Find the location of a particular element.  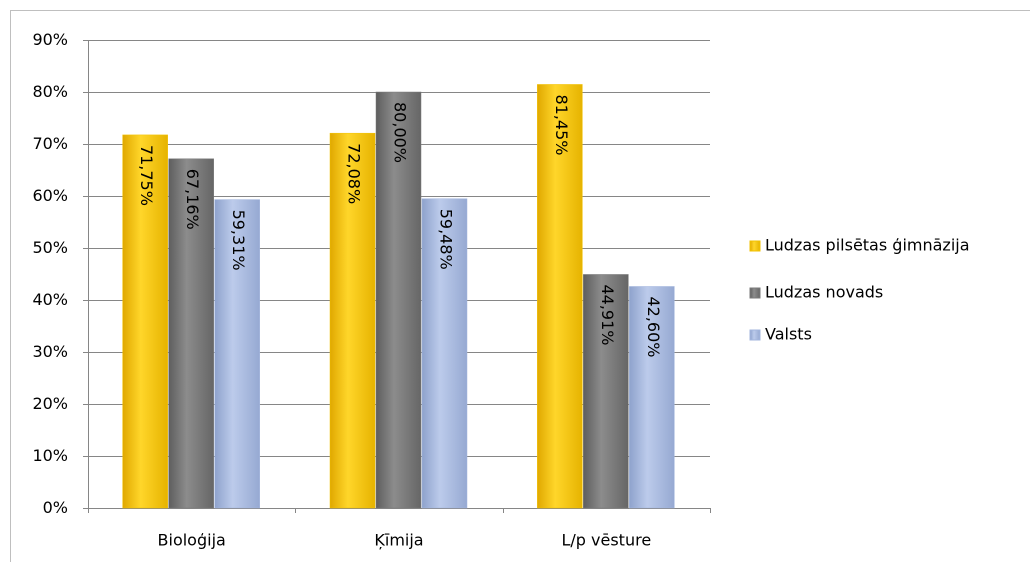

legend-label: Ludzas novads is located at coordinates (824, 292).